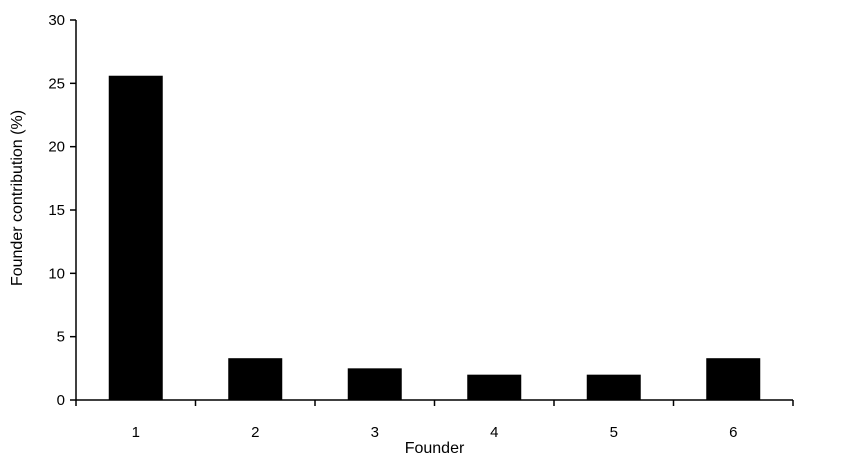 Image resolution: width=850 pixels, height=457 pixels. I want to click on y-tick-label: 20, so click(56, 147).